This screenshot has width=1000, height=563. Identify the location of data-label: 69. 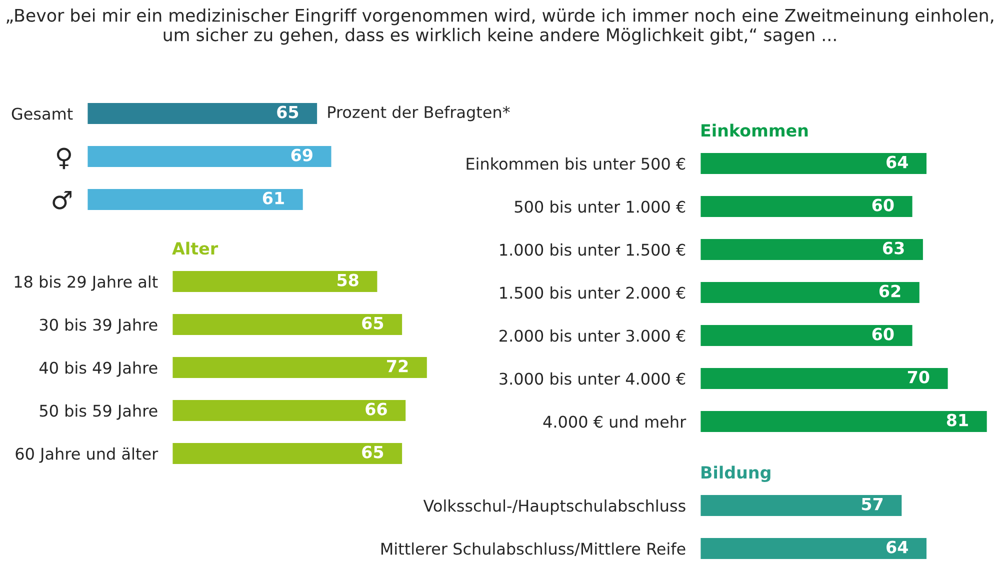
(301, 155).